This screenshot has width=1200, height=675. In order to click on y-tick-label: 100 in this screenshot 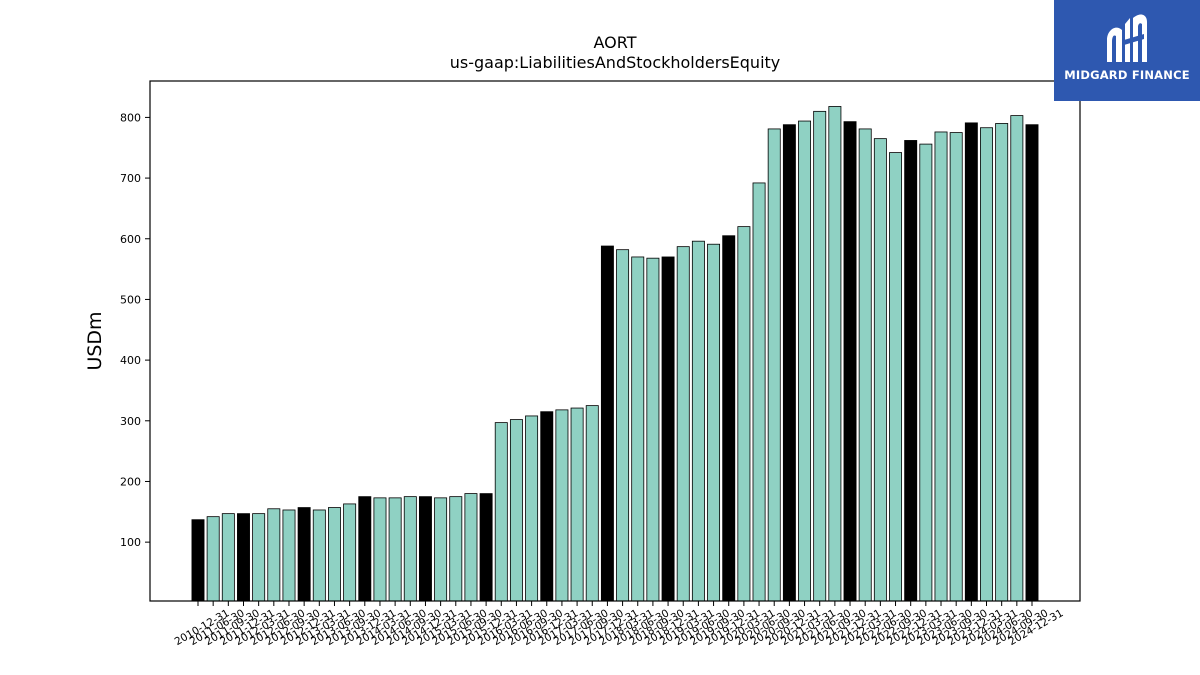, I will do `click(130, 542)`.